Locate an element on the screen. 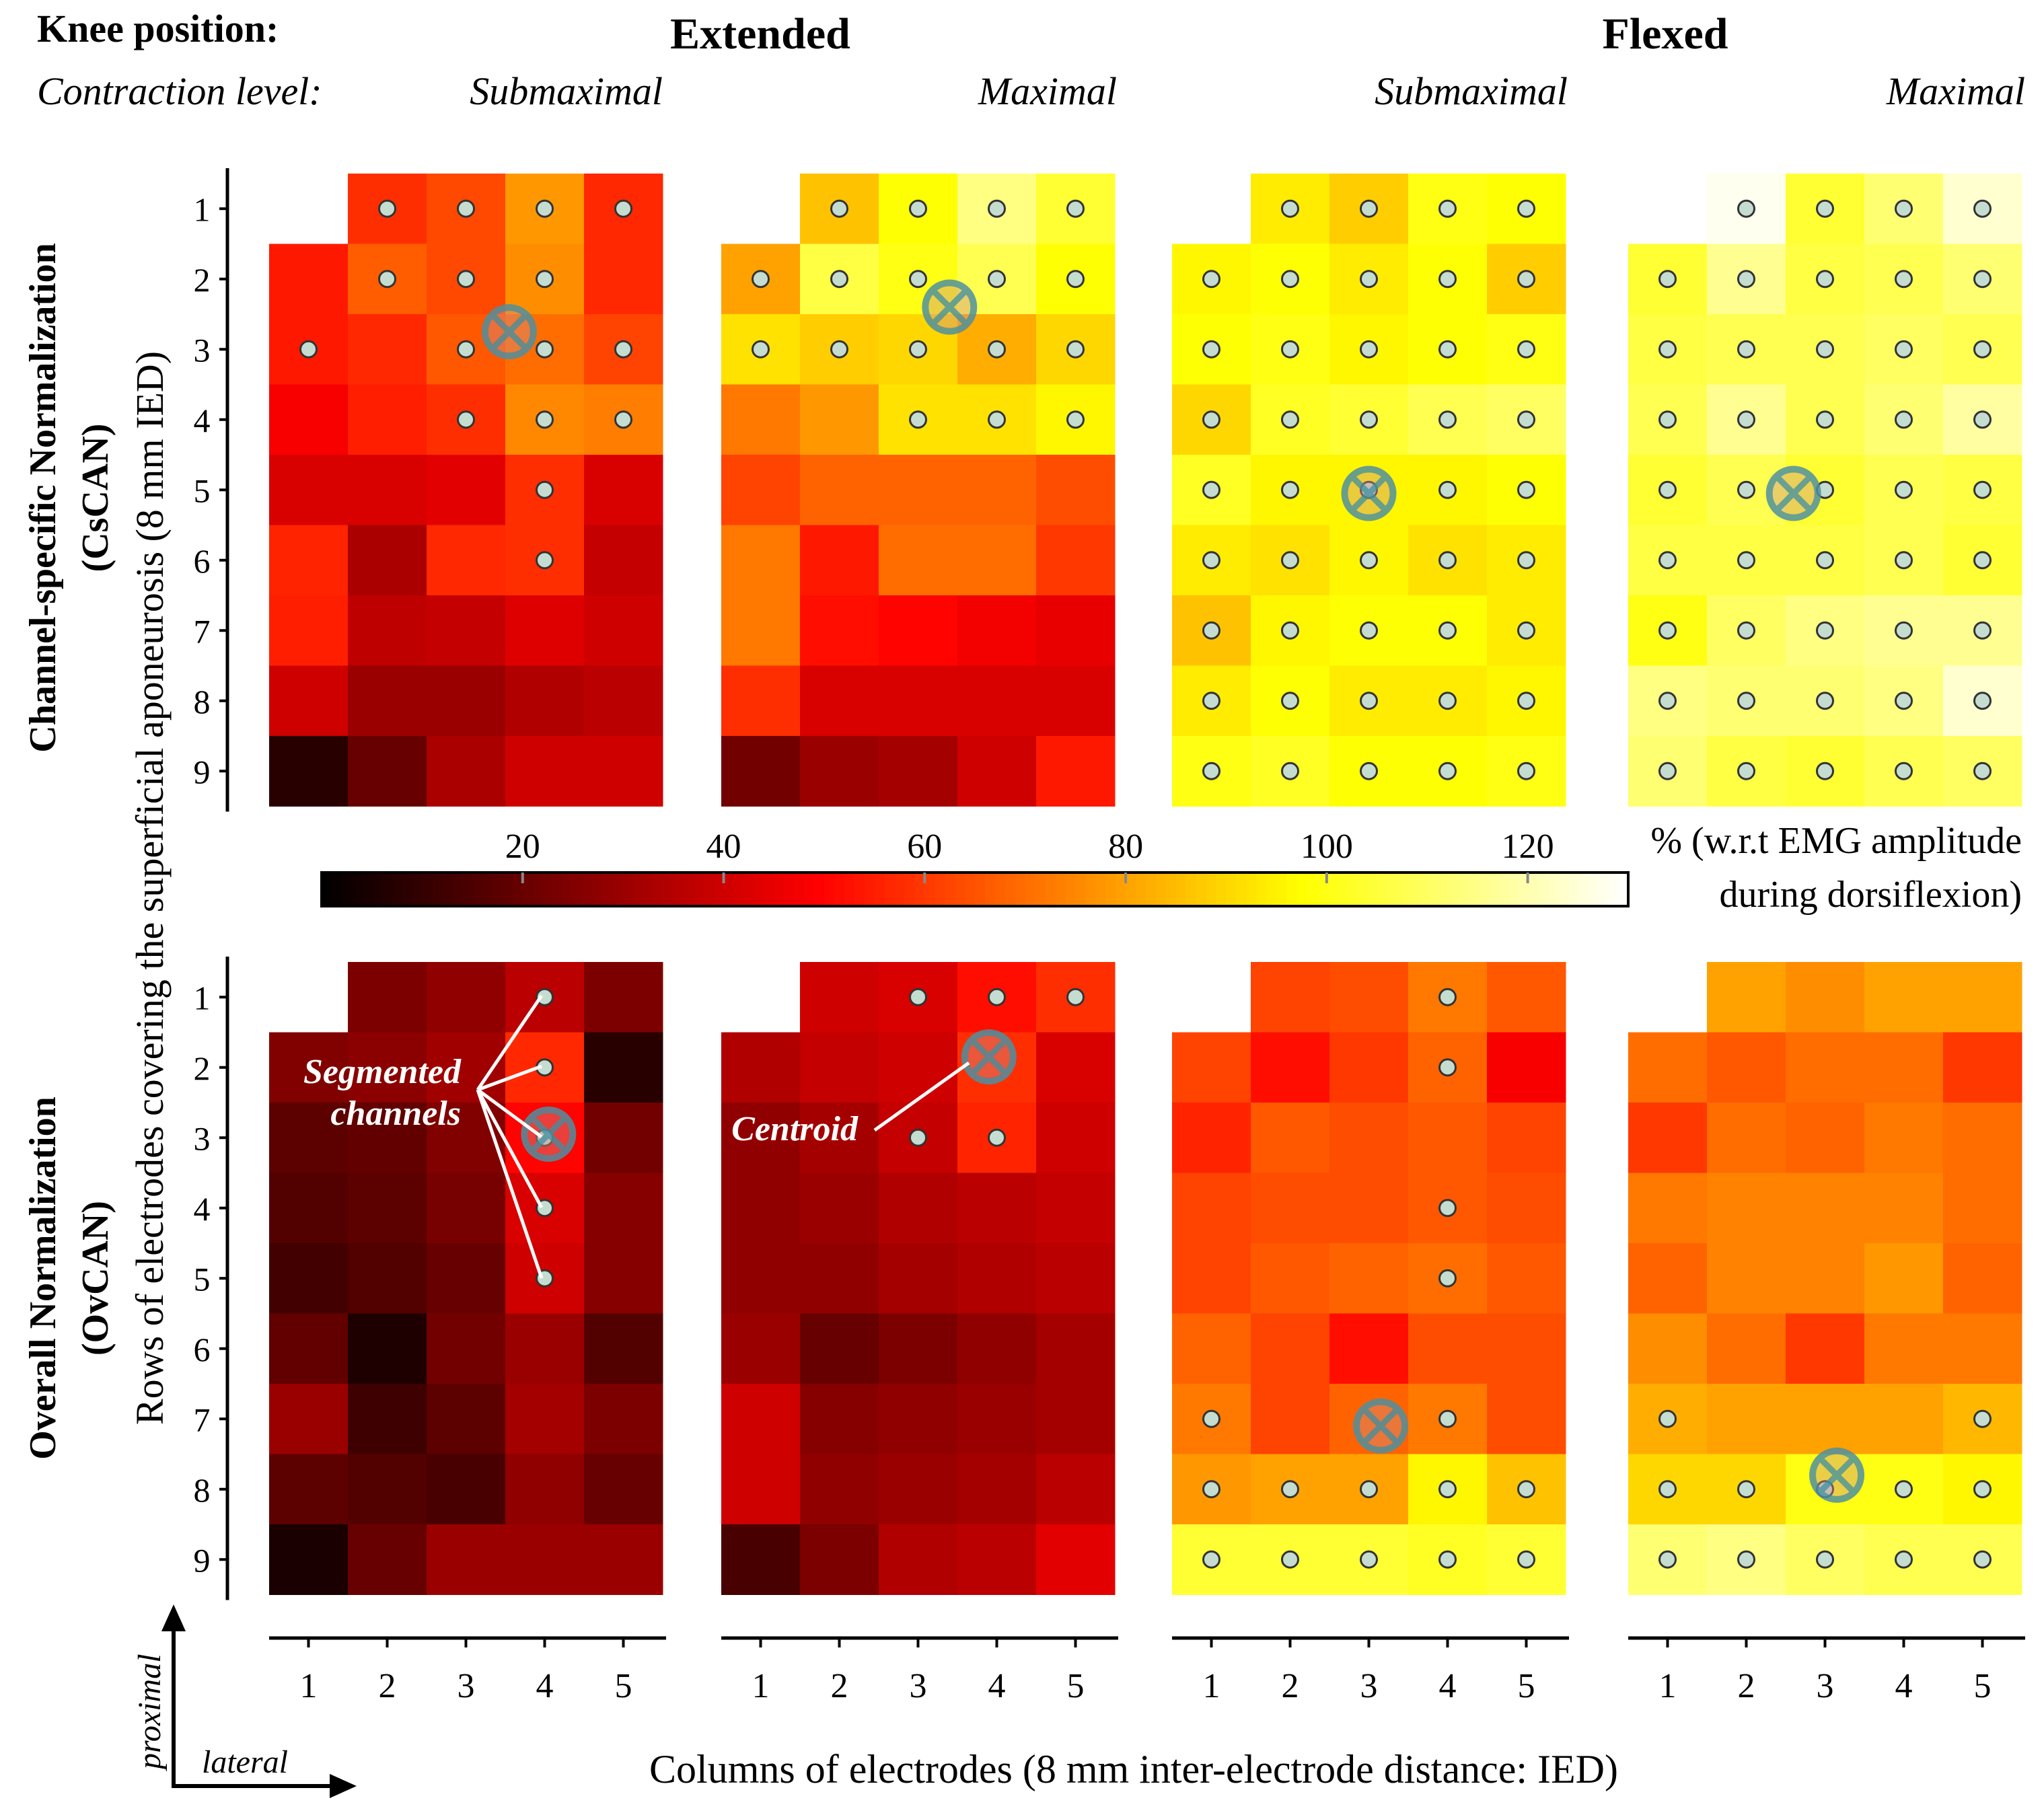 This screenshot has width=2044, height=1819. proximal-label: proximal is located at coordinates (150, 1713).